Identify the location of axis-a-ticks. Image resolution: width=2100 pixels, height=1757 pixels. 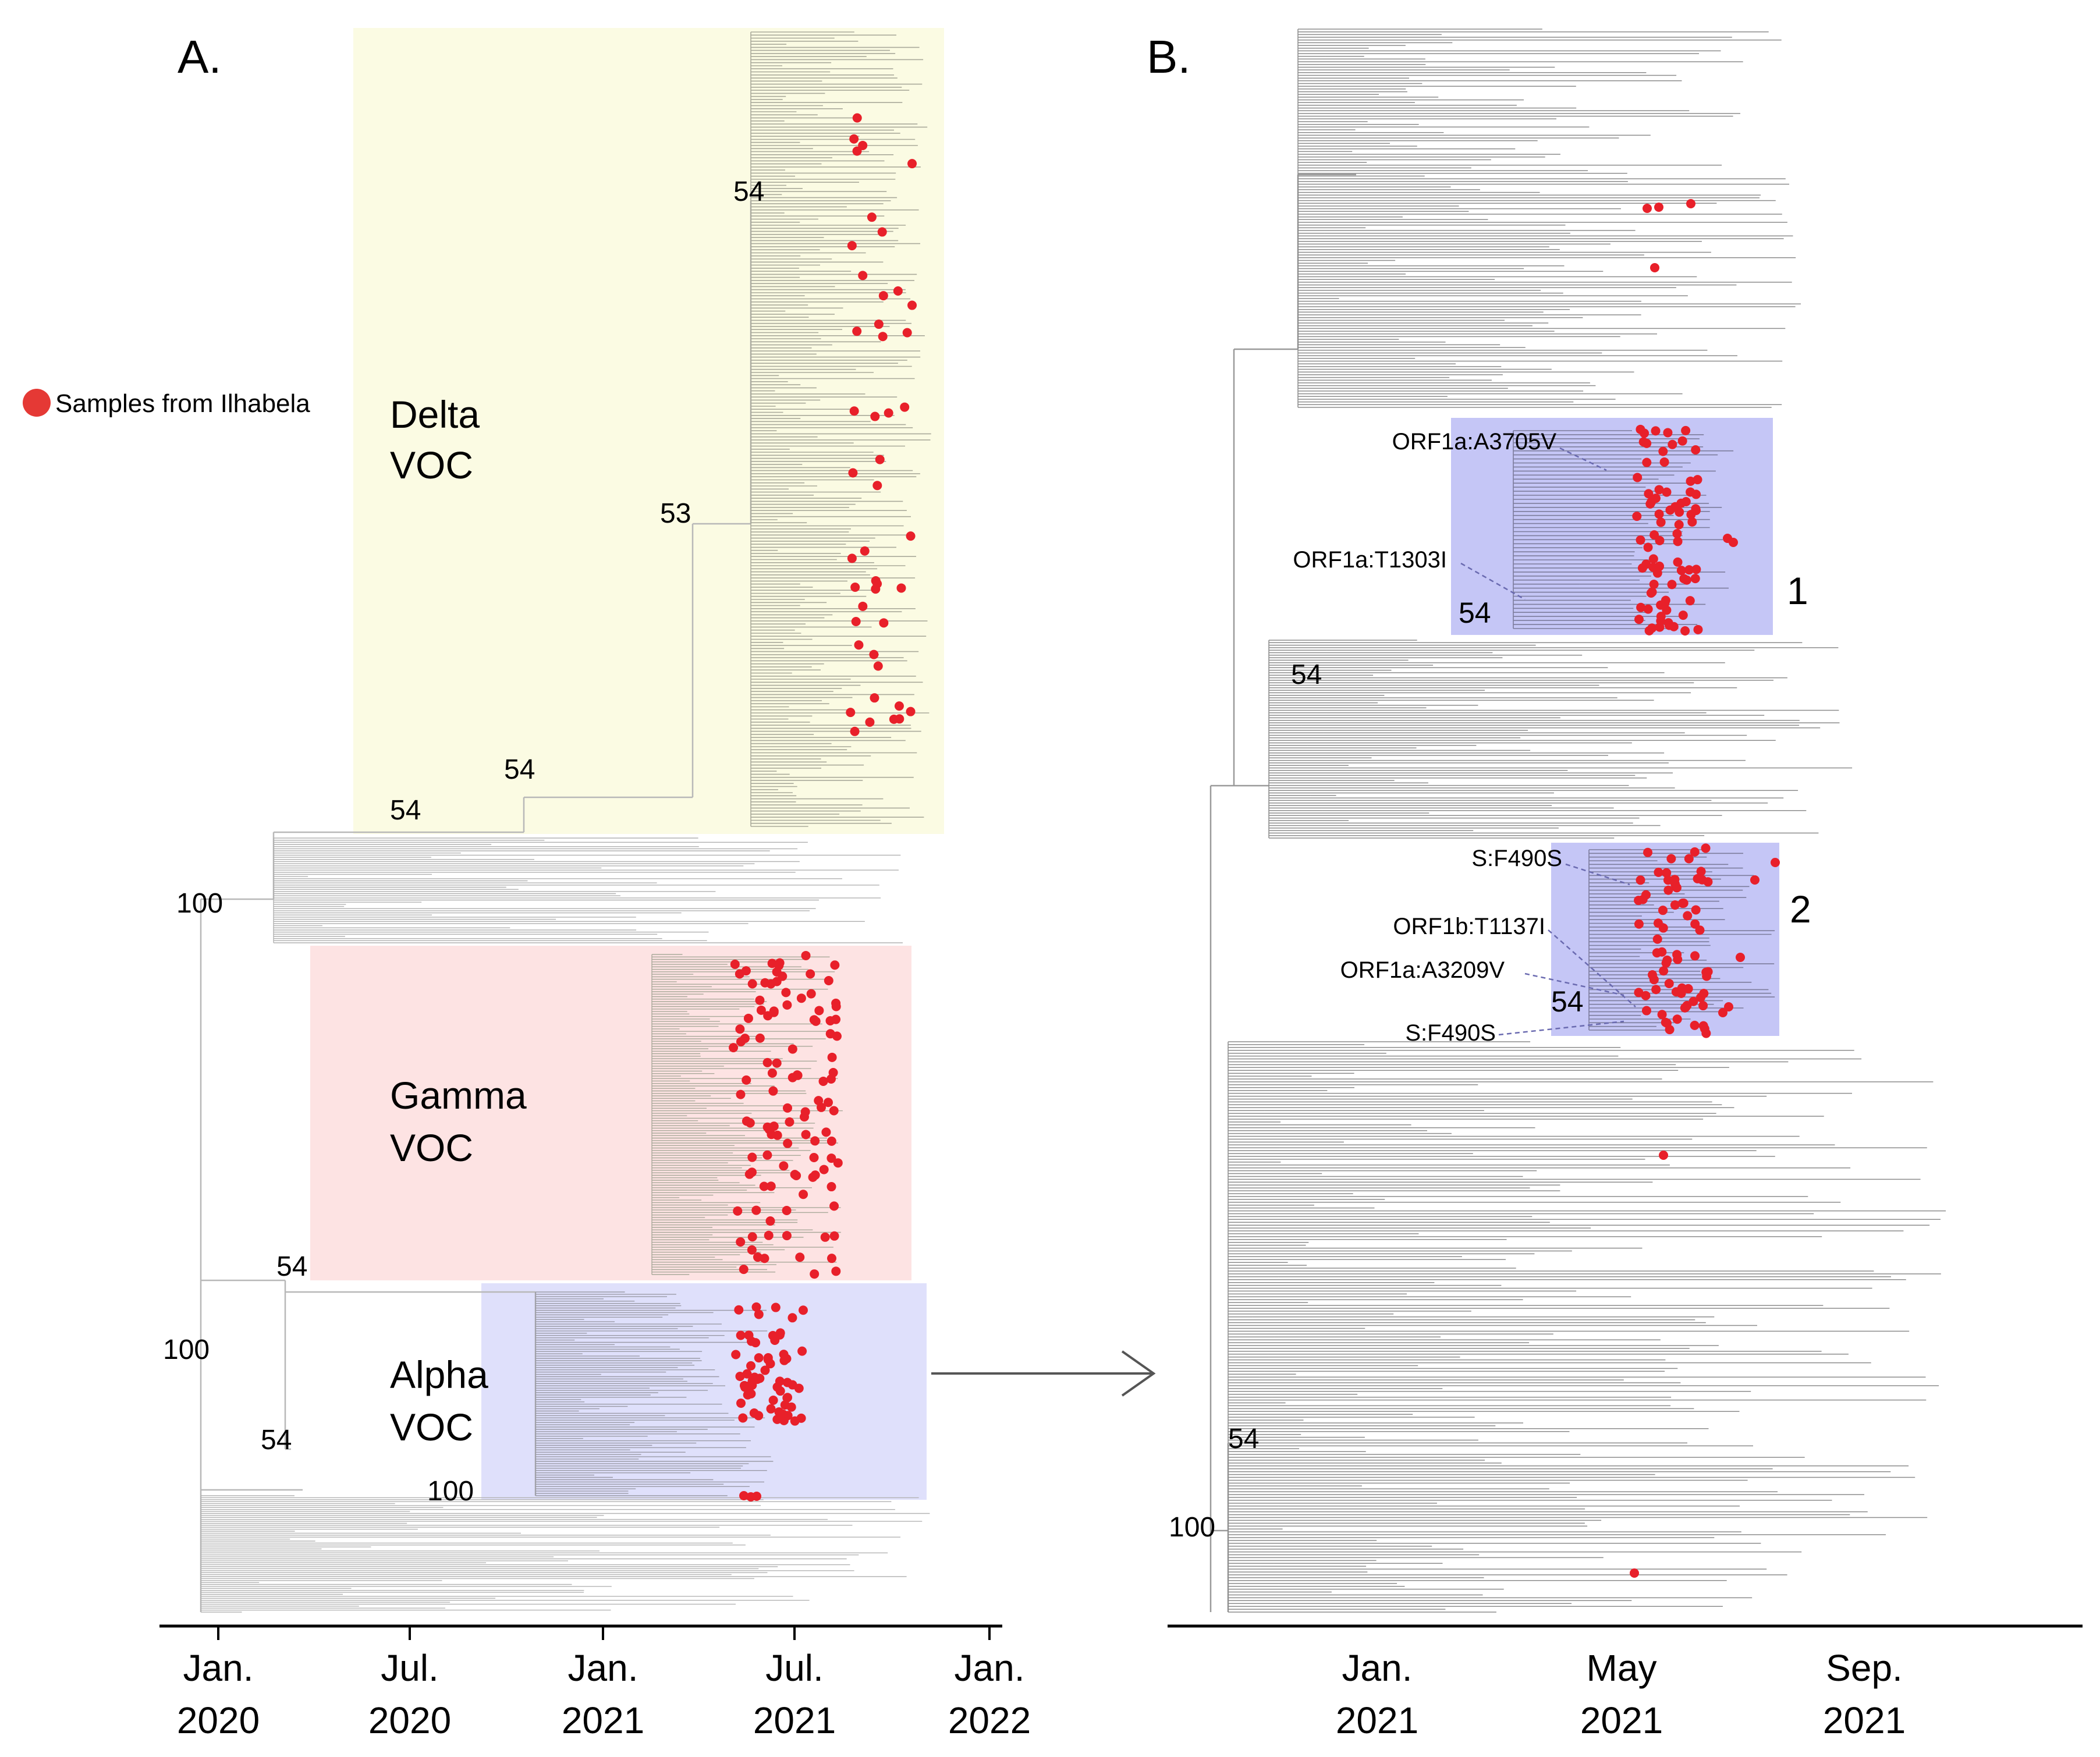
(604, 1633).